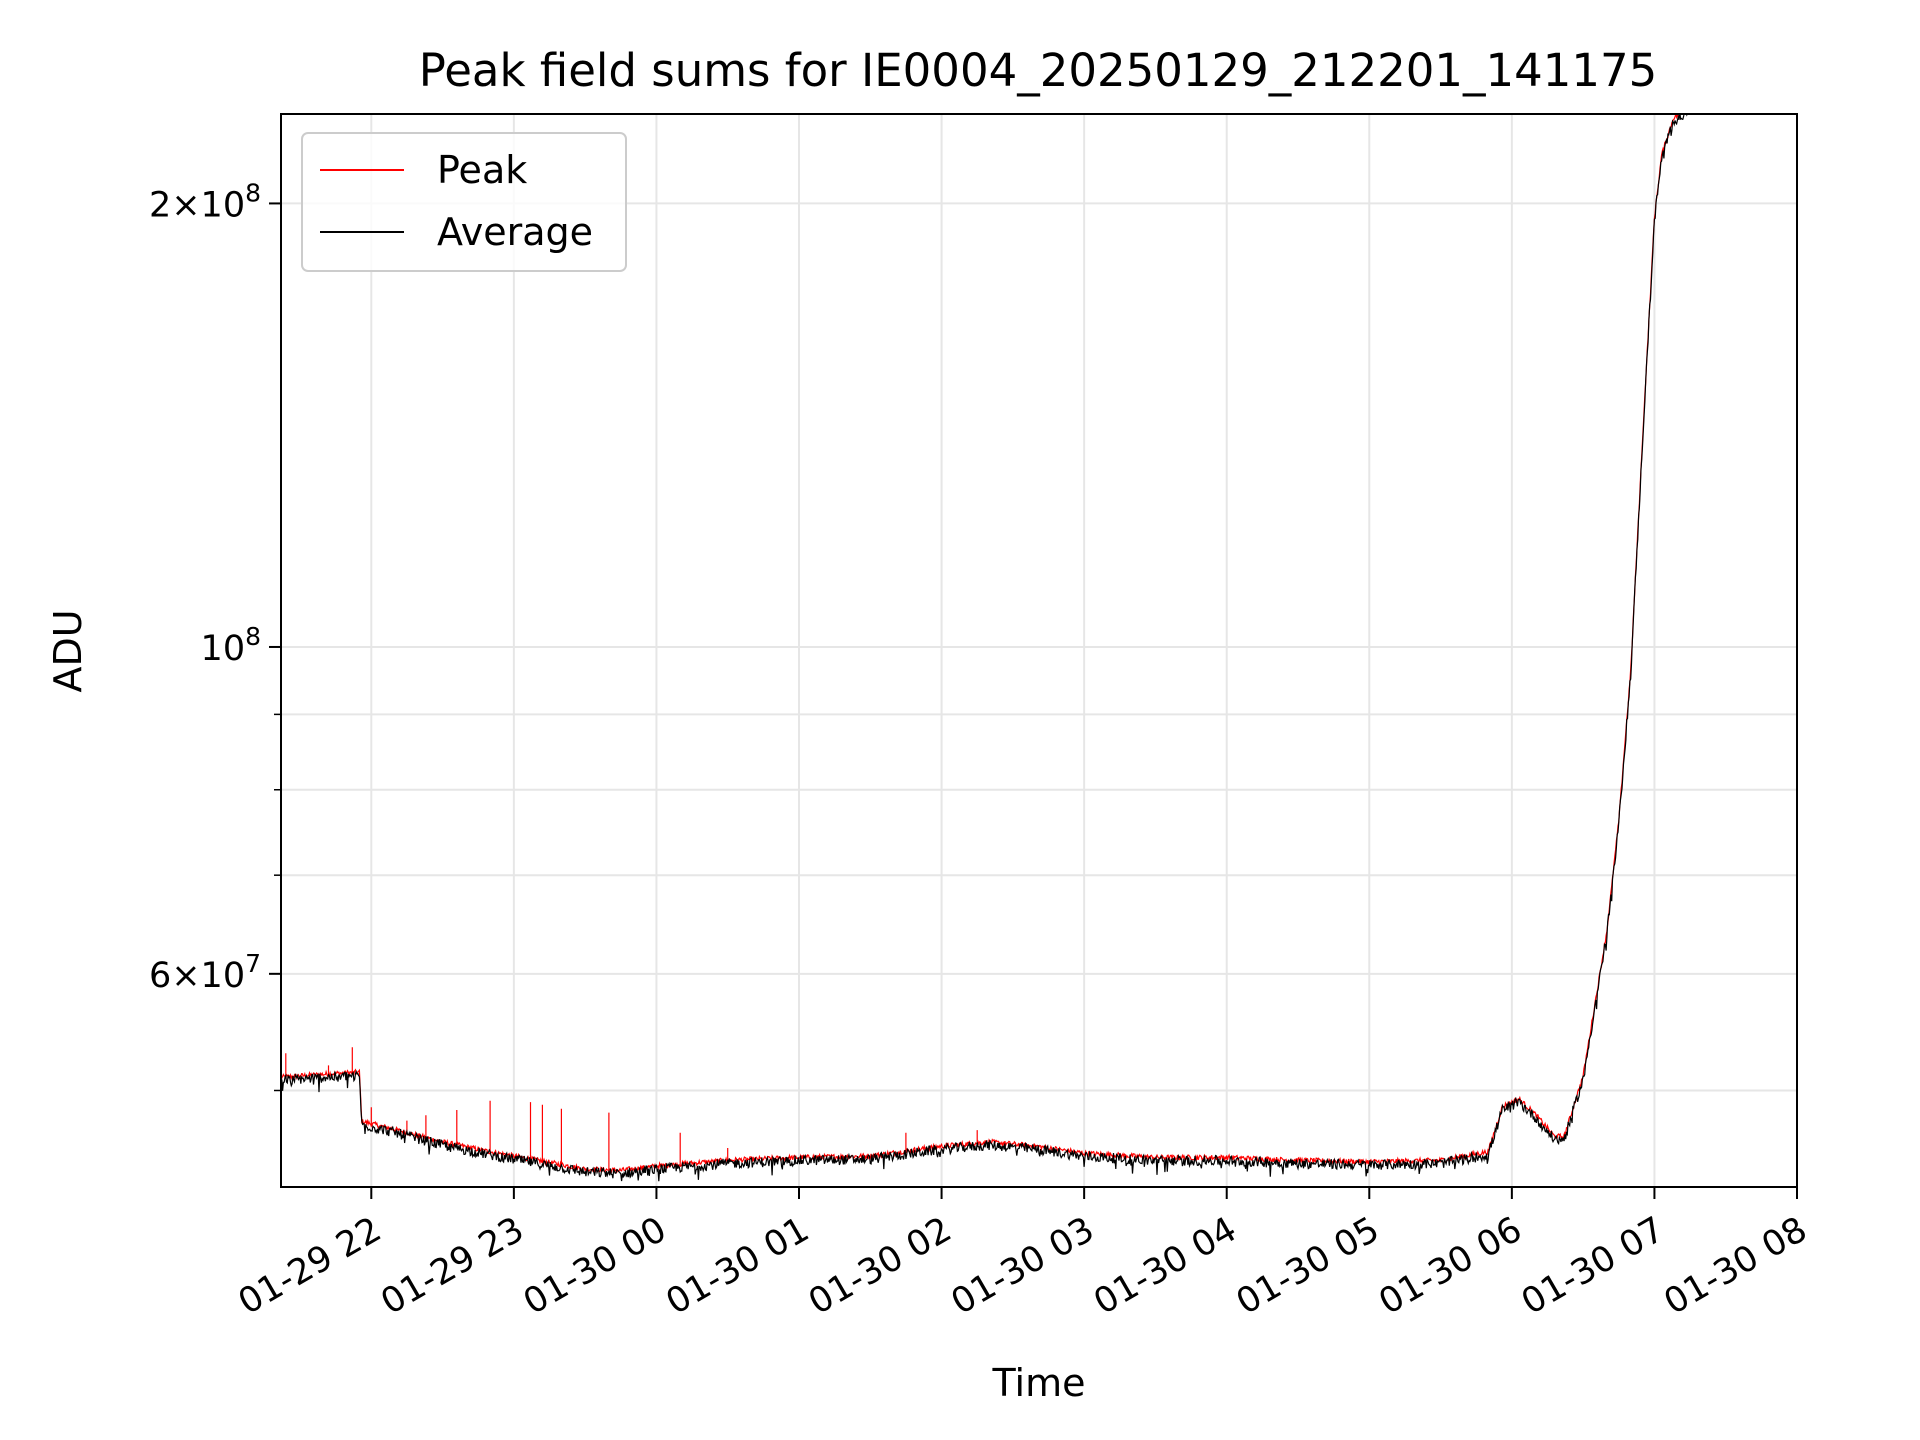  What do you see at coordinates (231, 645) in the screenshot?
I see `y-tick-label: 108` at bounding box center [231, 645].